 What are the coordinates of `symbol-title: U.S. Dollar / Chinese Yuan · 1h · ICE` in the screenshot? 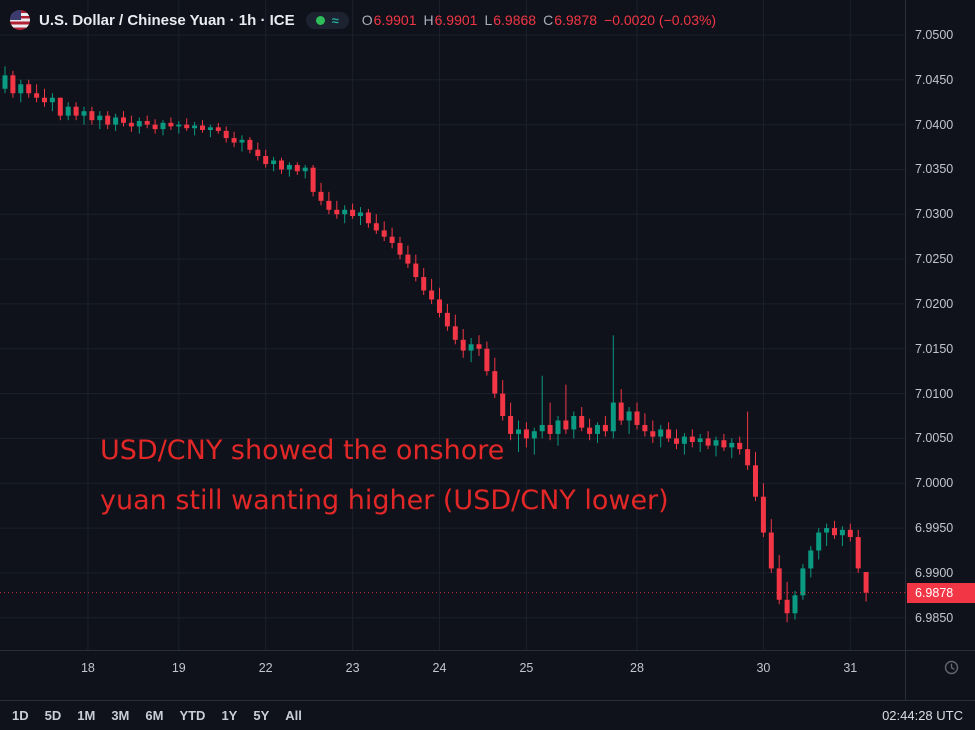 It's located at (167, 20).